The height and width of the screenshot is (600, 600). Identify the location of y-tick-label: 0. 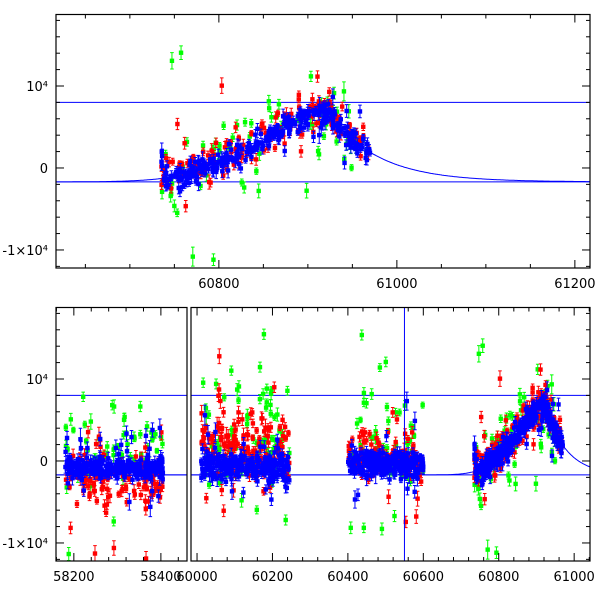
(44, 462).